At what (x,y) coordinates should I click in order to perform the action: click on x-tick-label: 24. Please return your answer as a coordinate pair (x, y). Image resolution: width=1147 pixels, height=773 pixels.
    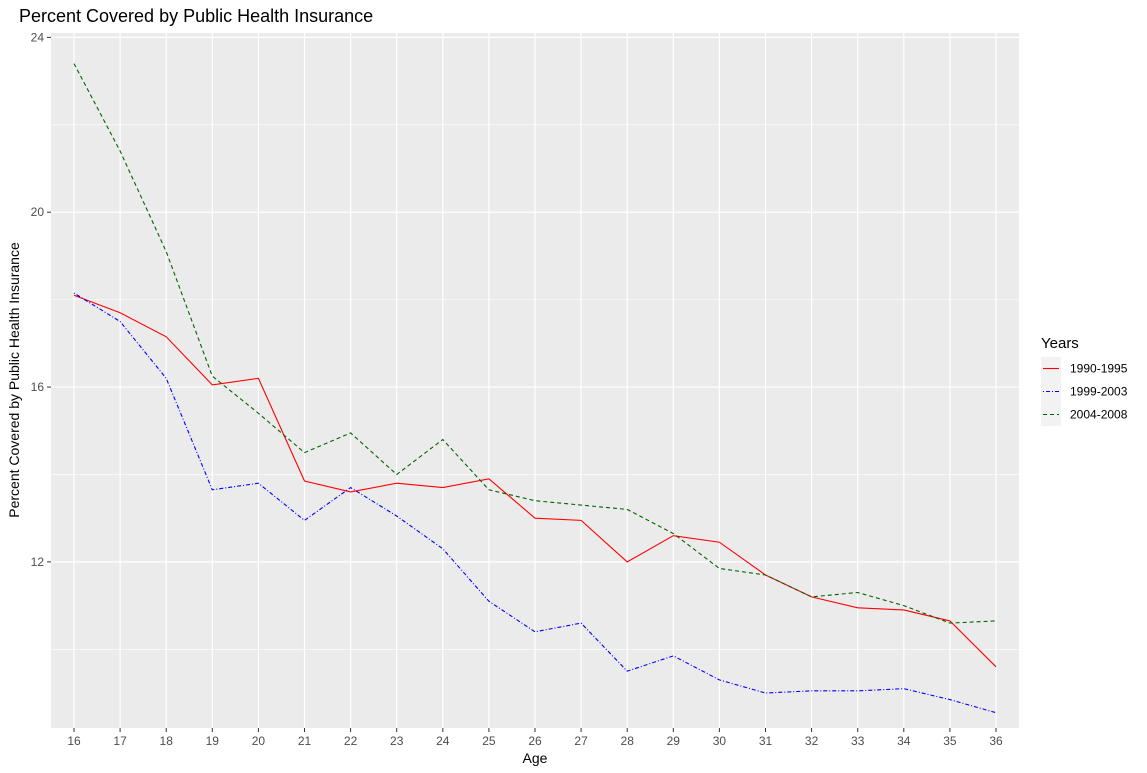
    Looking at the image, I should click on (443, 741).